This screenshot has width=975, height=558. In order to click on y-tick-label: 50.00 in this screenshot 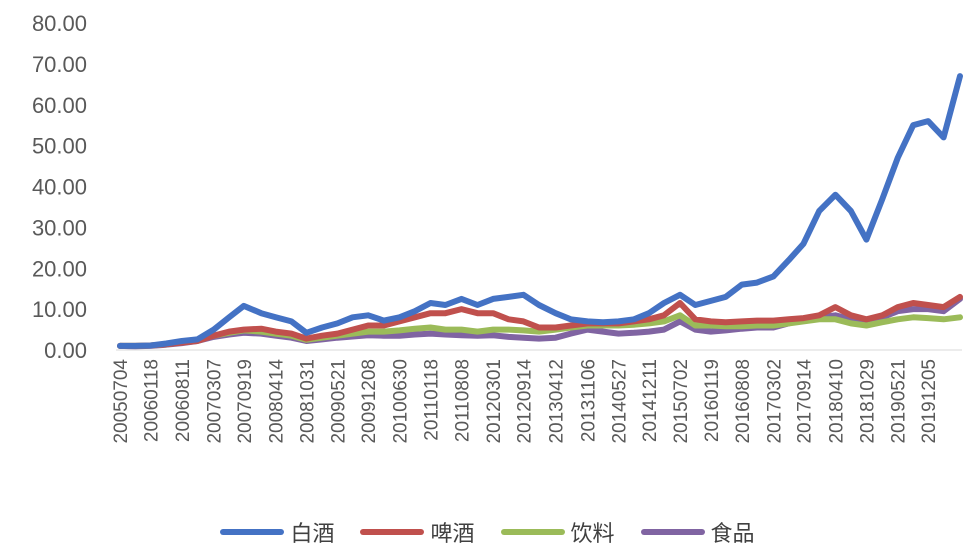, I will do `click(59, 146)`.